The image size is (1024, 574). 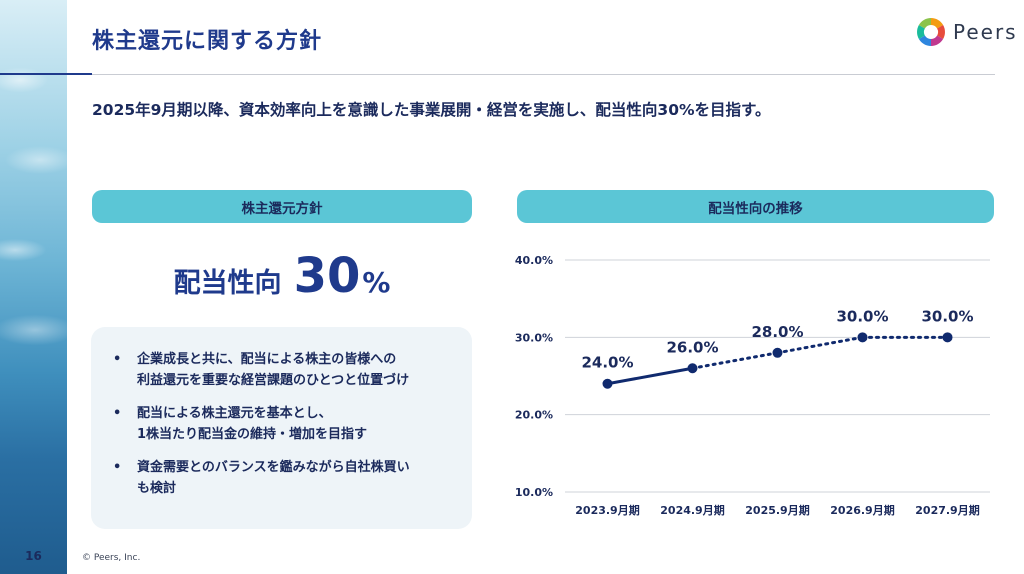 What do you see at coordinates (33, 556) in the screenshot?
I see `page-number: 16` at bounding box center [33, 556].